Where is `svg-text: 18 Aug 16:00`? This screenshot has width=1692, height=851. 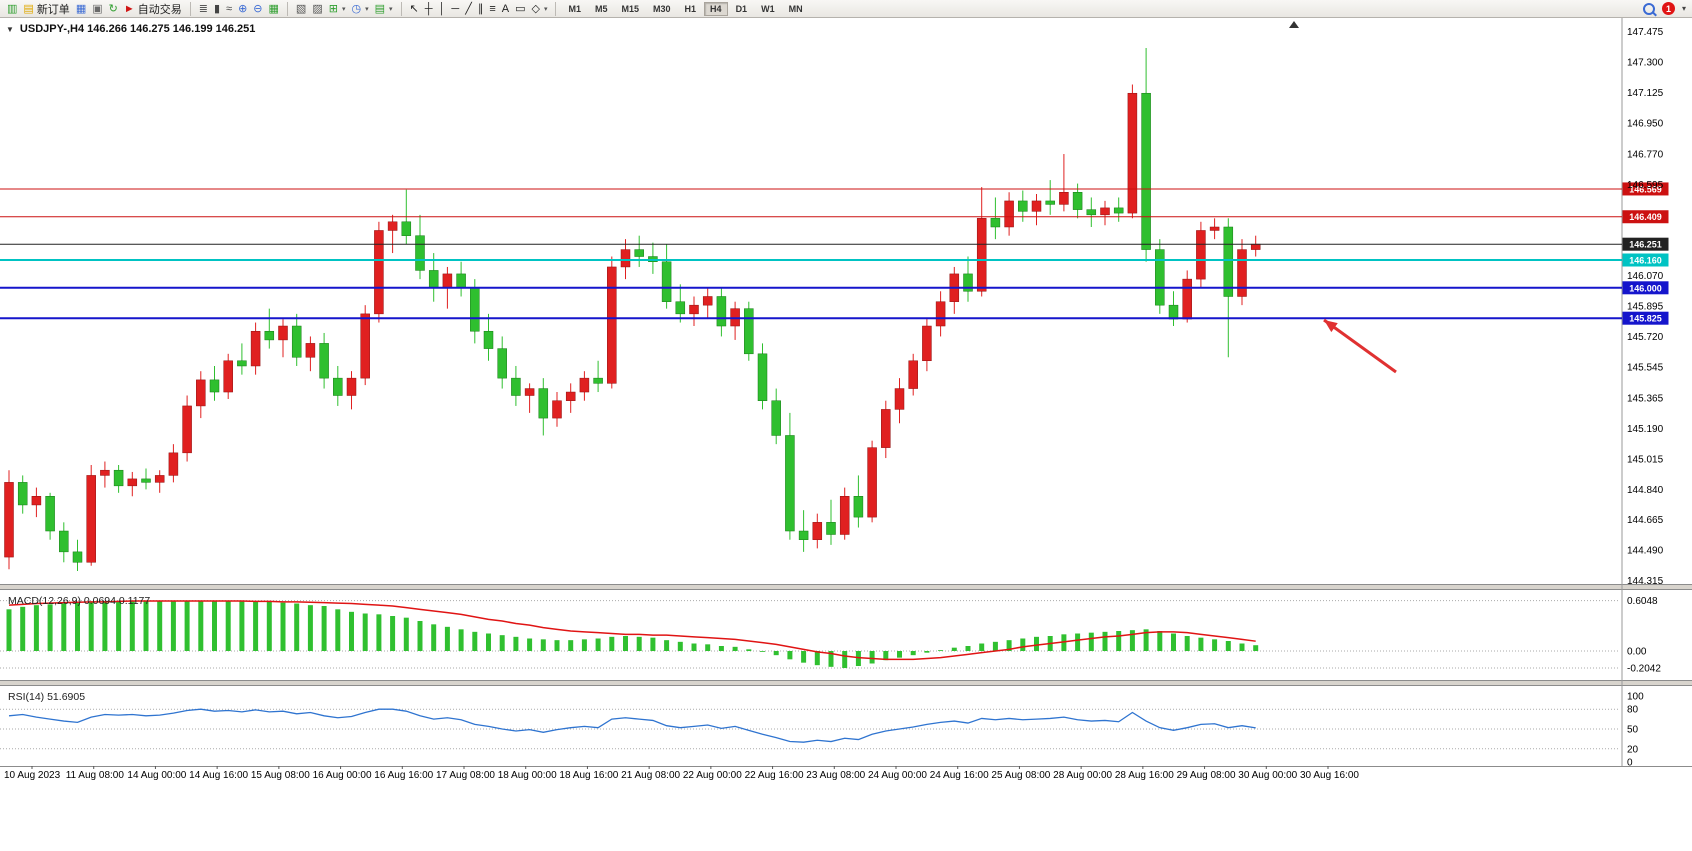 svg-text: 18 Aug 16:00 is located at coordinates (588, 775).